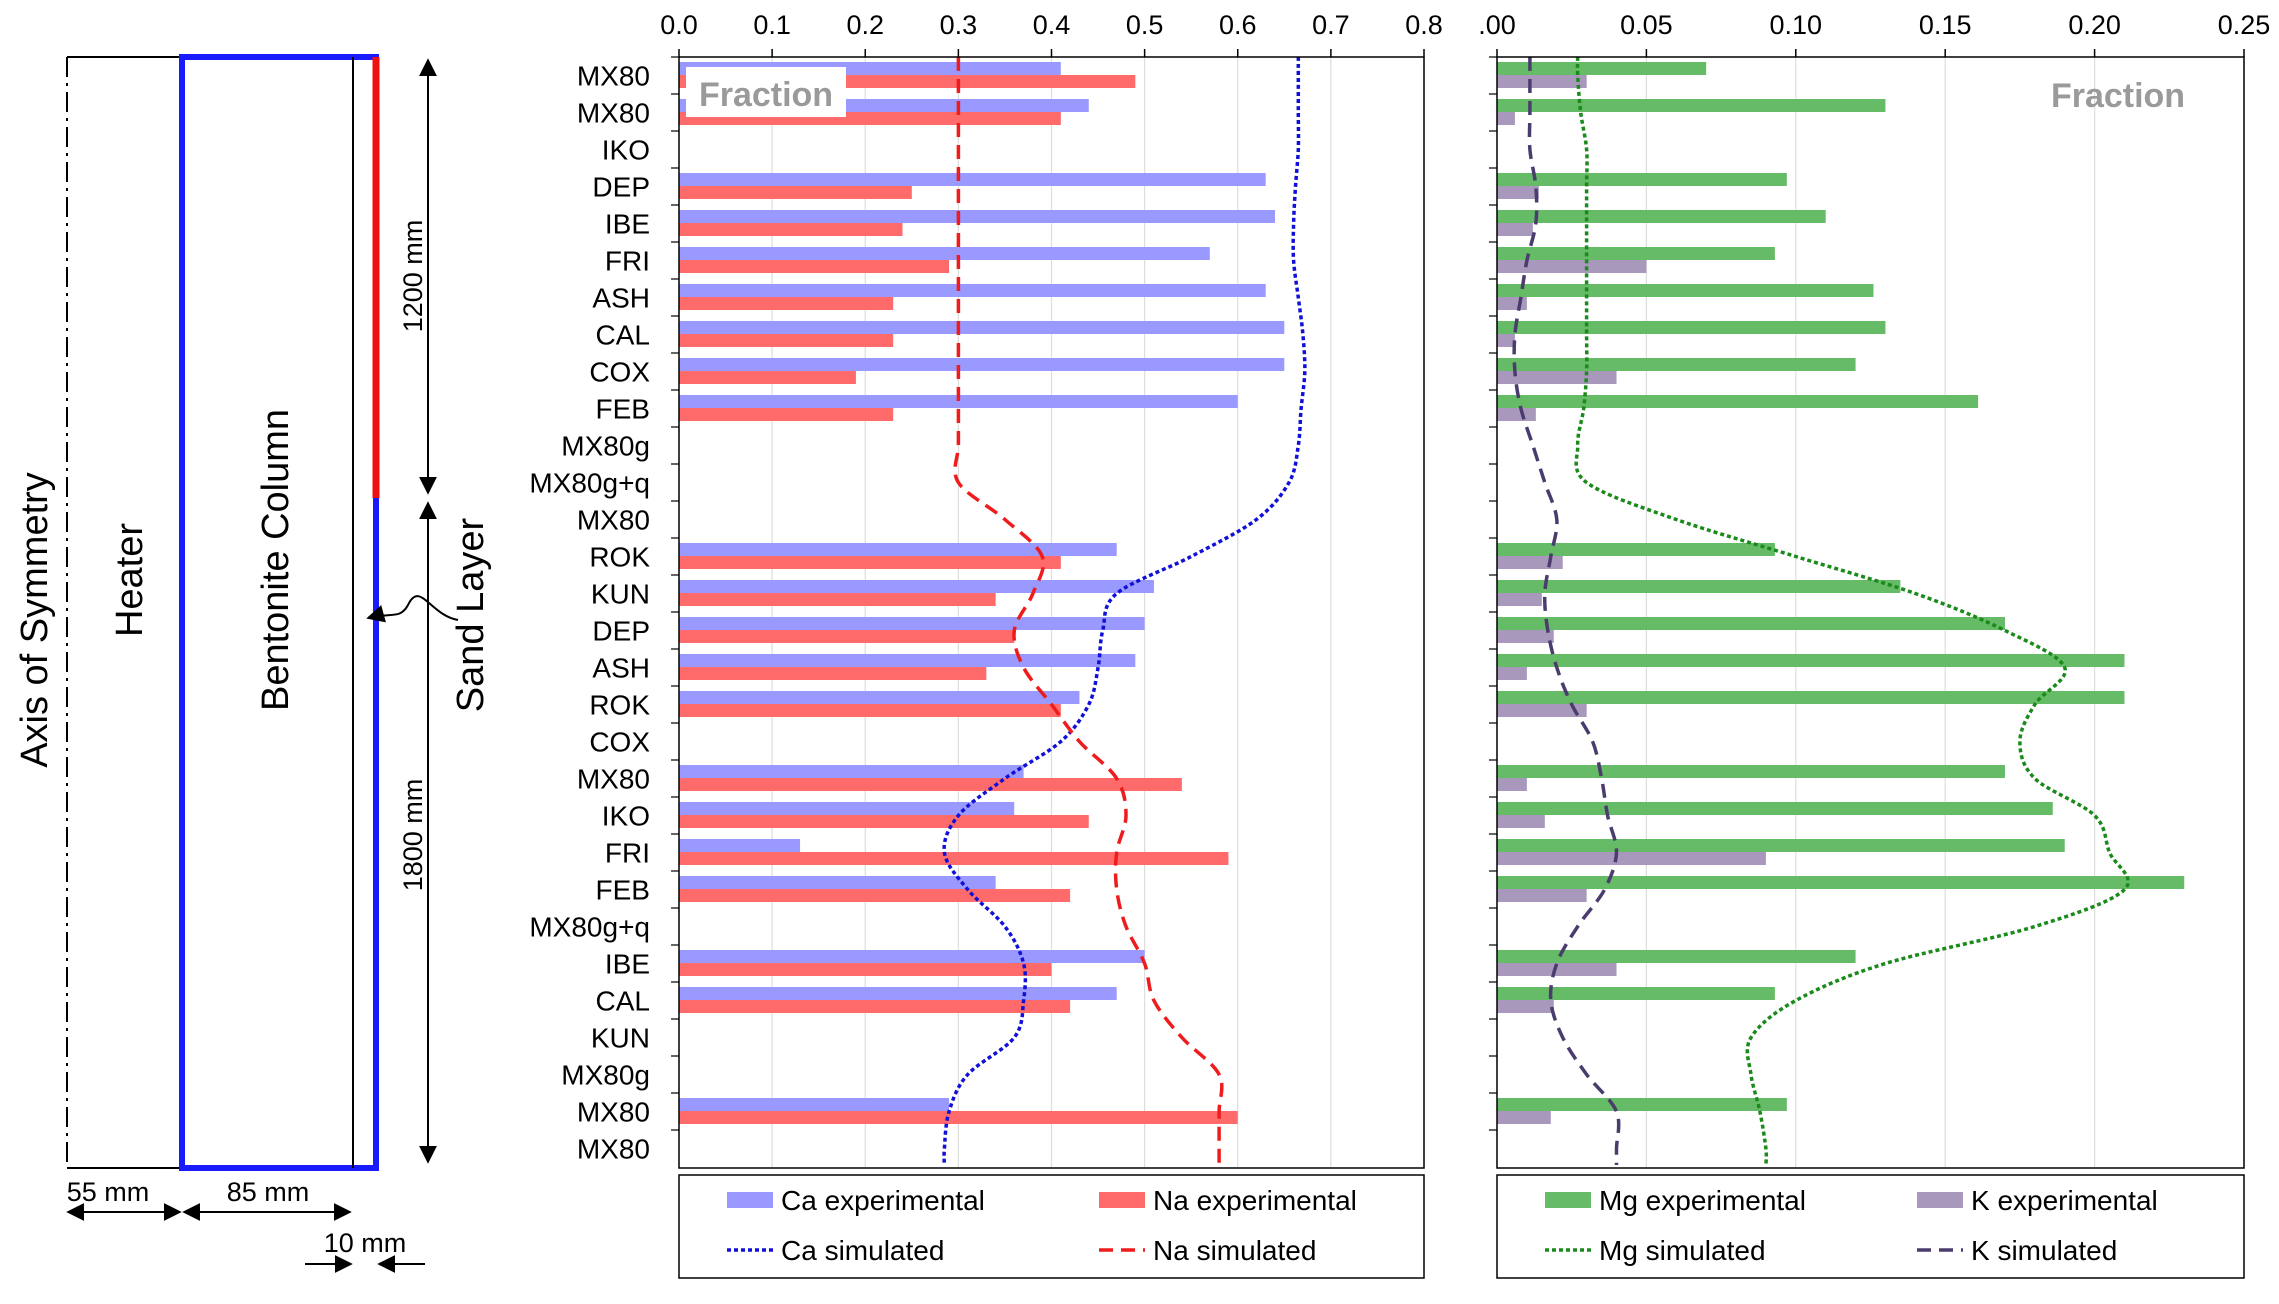  I want to click on x-tick-label: 0.25, so click(2244, 25).